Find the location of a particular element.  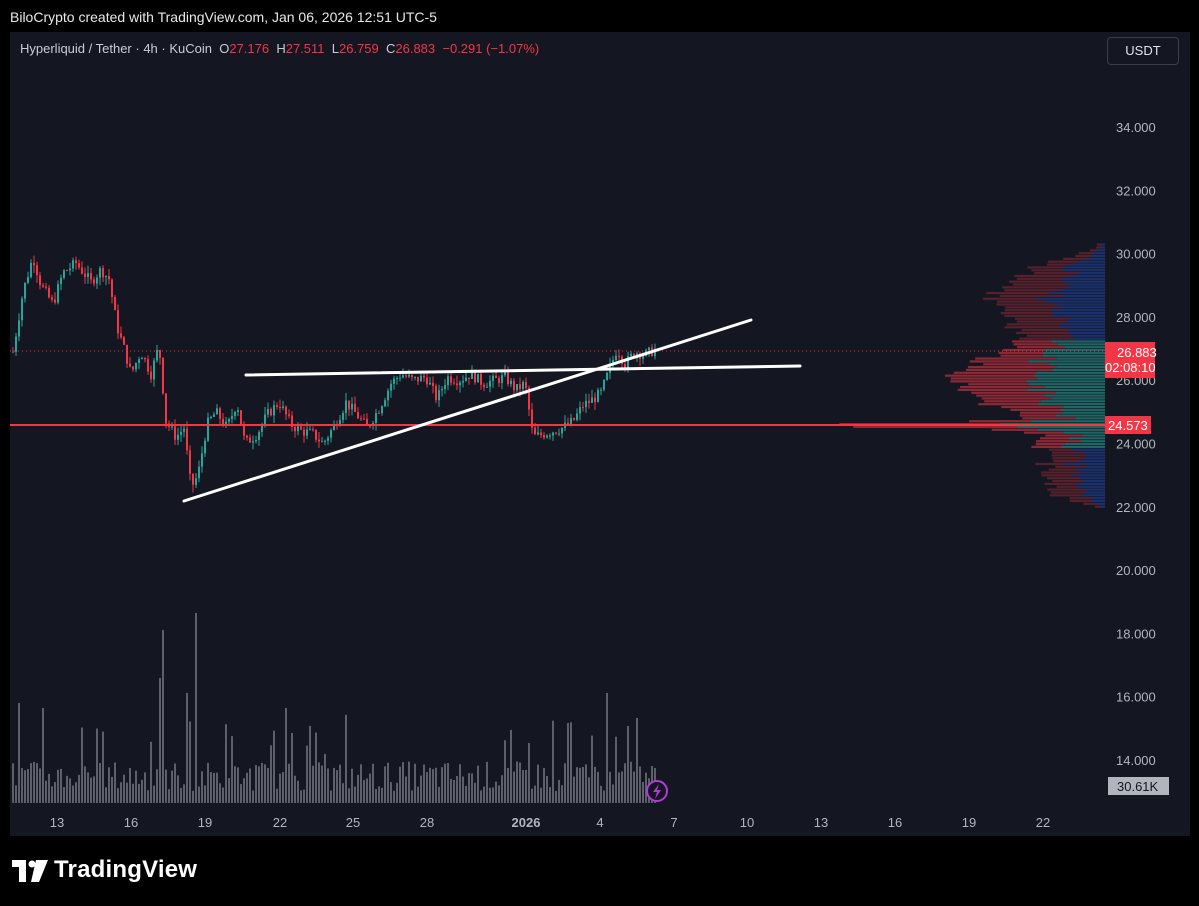

high-value: 27.511 is located at coordinates (305, 48).